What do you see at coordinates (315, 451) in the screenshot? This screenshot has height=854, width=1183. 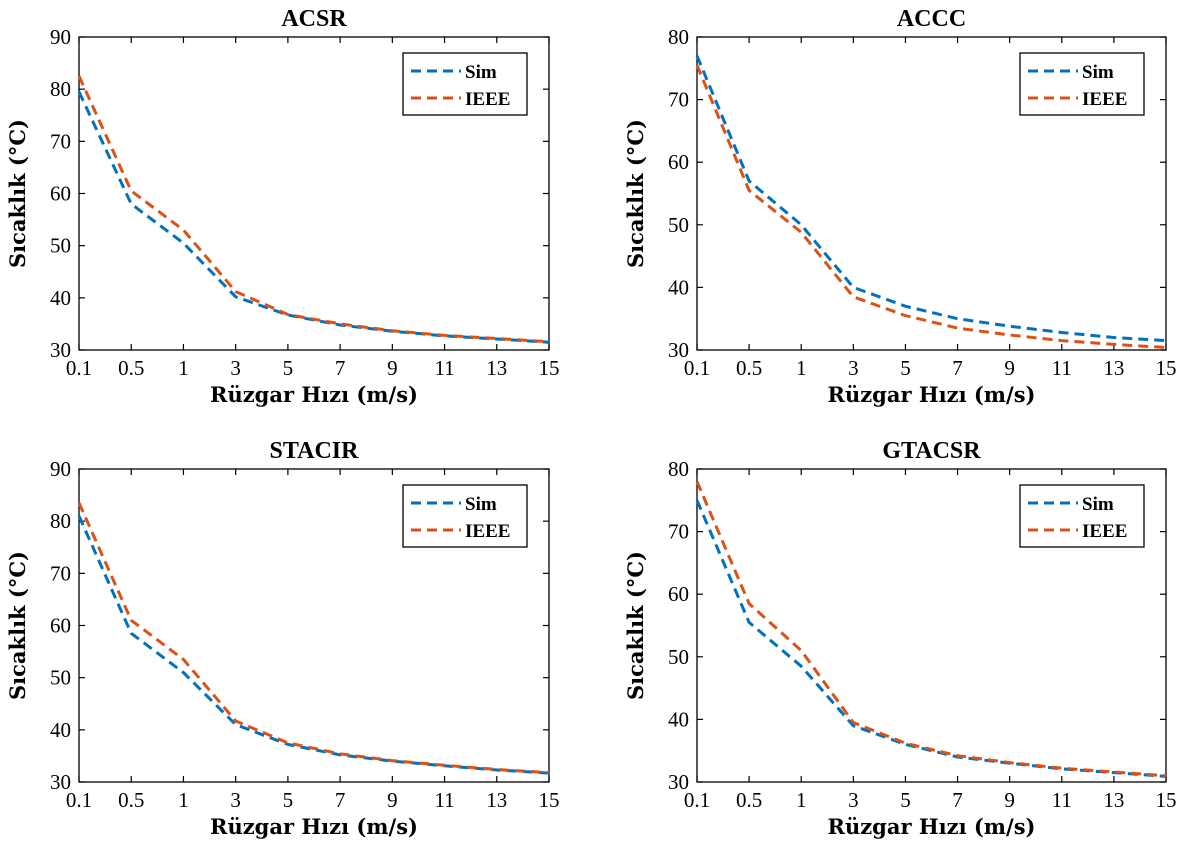 I see `chart-title: STACIR` at bounding box center [315, 451].